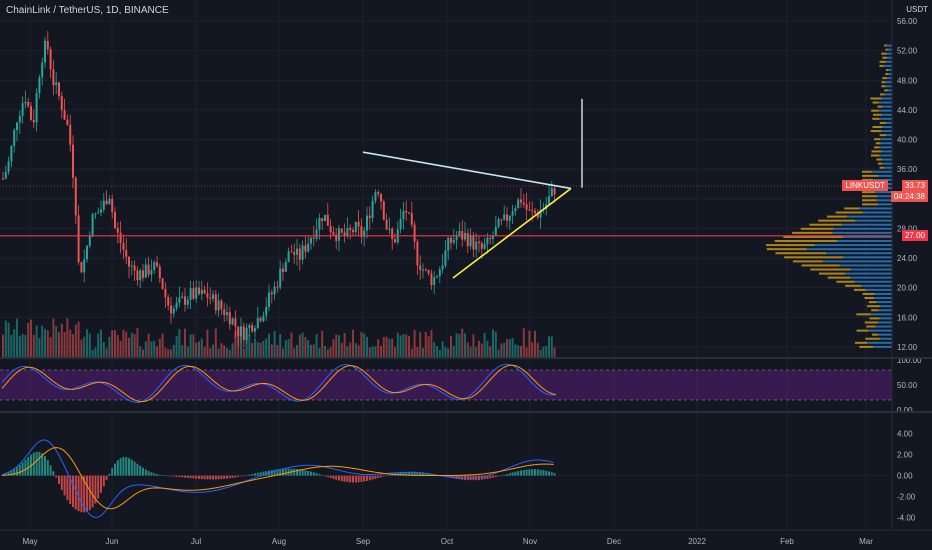  What do you see at coordinates (866, 541) in the screenshot?
I see `time-axis-label: Mar` at bounding box center [866, 541].